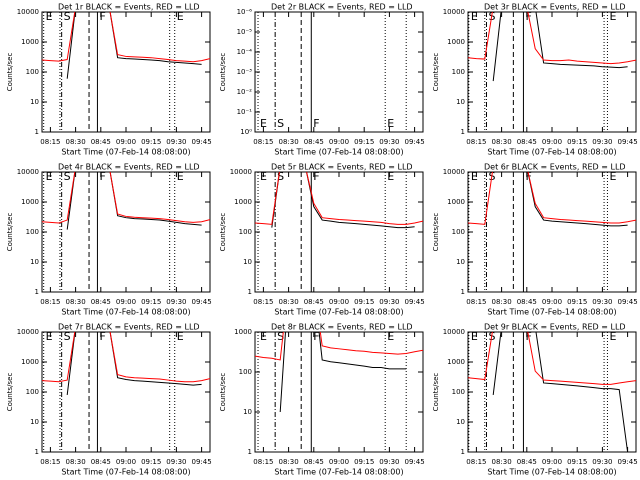 This screenshot has height=480, width=640. What do you see at coordinates (342, 327) in the screenshot?
I see `chart-title: Det 8r BLACK = Events, RED = LLD` at bounding box center [342, 327].